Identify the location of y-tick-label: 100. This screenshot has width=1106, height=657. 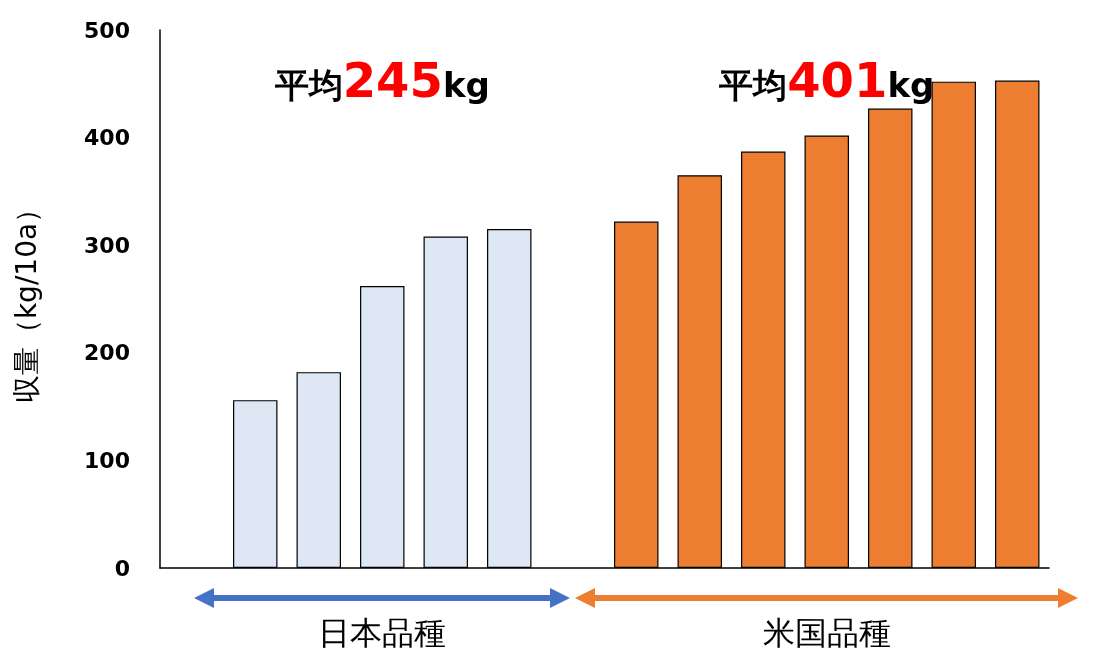
(107, 460).